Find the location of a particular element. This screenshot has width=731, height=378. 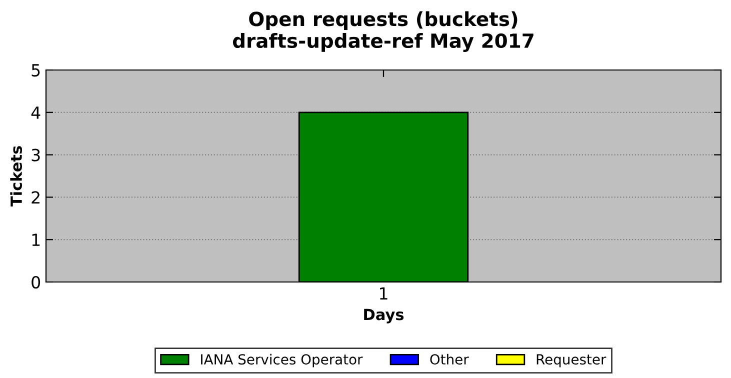

y-tick-label: 1 is located at coordinates (36, 240).